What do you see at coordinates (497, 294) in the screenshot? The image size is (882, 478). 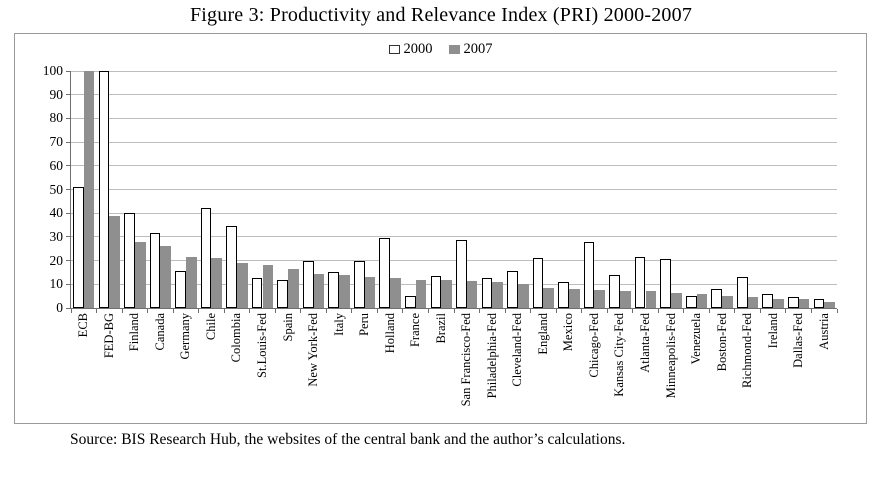 I see `bar-philadelphia-fed-2007` at bounding box center [497, 294].